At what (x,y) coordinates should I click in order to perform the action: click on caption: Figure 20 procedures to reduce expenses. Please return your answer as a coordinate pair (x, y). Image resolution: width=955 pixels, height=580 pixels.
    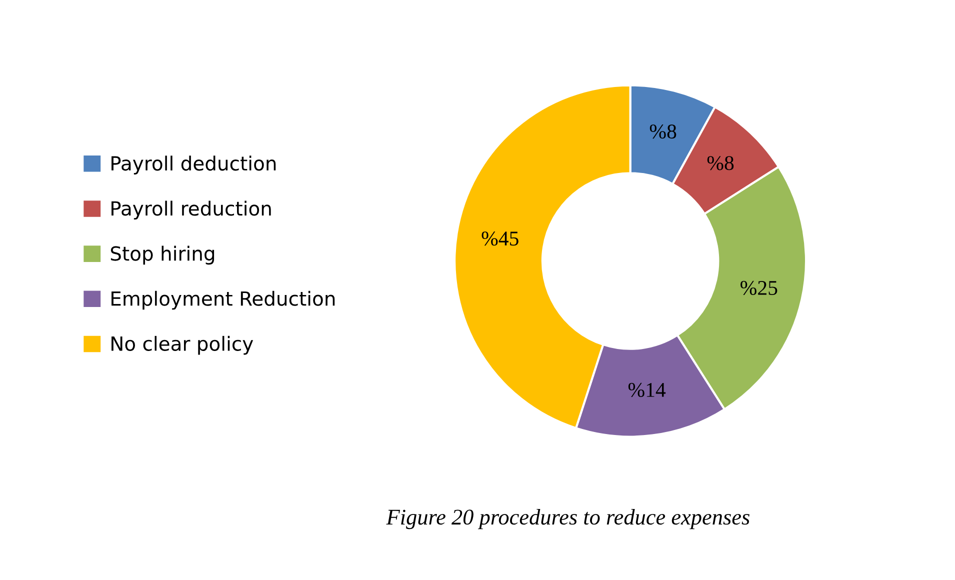
    Looking at the image, I should click on (568, 519).